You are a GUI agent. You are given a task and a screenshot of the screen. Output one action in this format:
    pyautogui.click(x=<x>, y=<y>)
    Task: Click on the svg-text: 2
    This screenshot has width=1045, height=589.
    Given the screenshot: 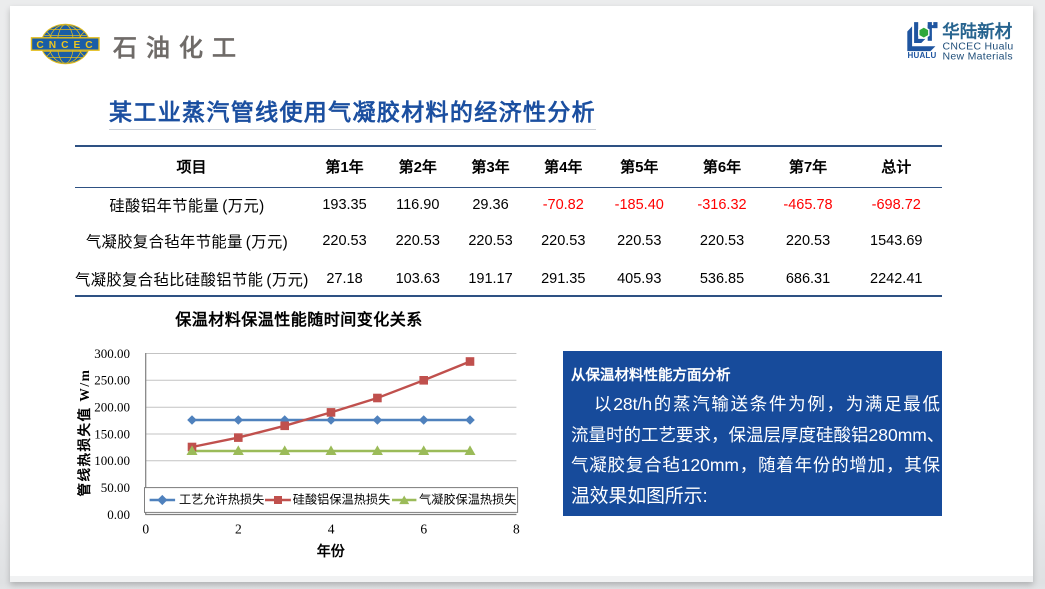 What is the action you would take?
    pyautogui.click(x=238, y=529)
    